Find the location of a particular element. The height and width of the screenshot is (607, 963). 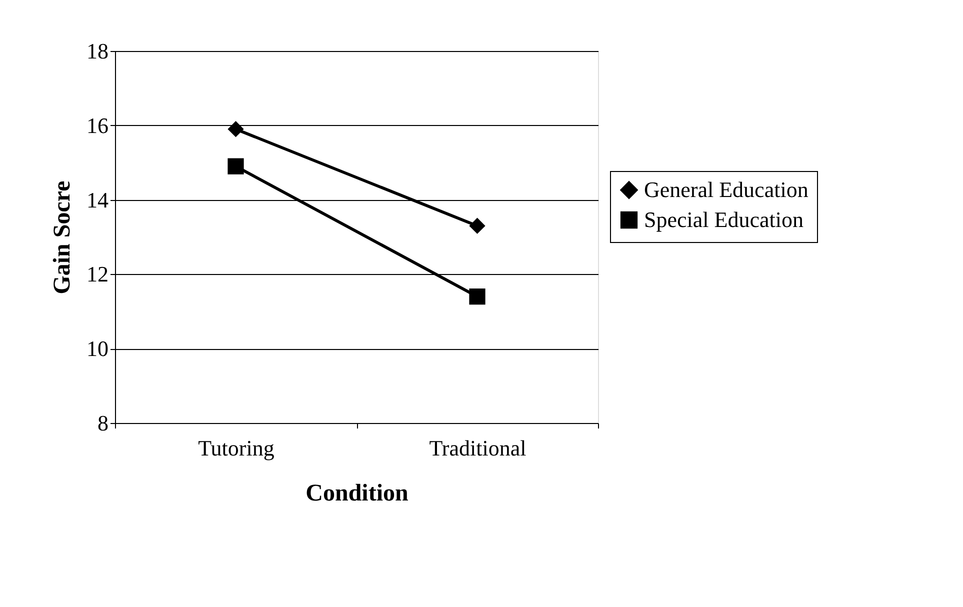

y-tick-label: 12 is located at coordinates (97, 274).